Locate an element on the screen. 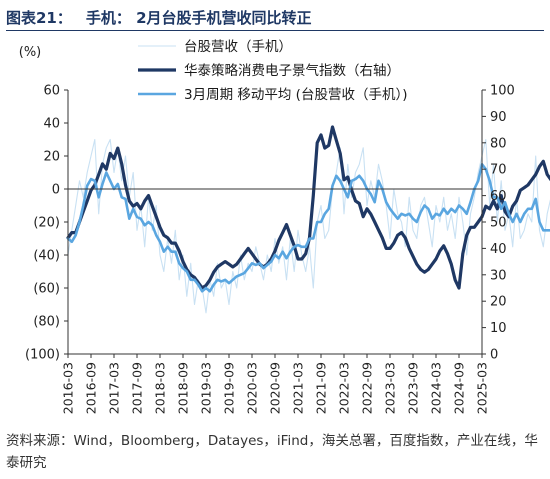  left-tick-label: (80) is located at coordinates (46, 322).